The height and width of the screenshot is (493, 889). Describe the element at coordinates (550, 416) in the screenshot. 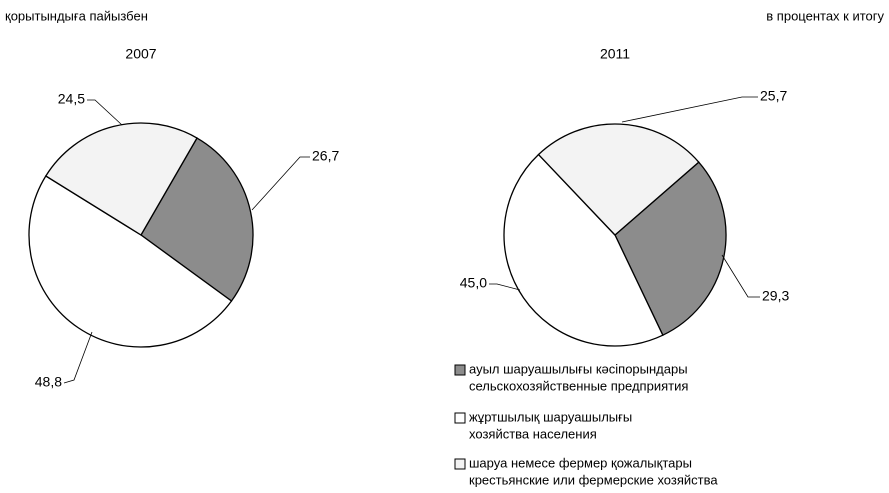

I see `legend-label: жұртшылық шаруашылығы` at that location.